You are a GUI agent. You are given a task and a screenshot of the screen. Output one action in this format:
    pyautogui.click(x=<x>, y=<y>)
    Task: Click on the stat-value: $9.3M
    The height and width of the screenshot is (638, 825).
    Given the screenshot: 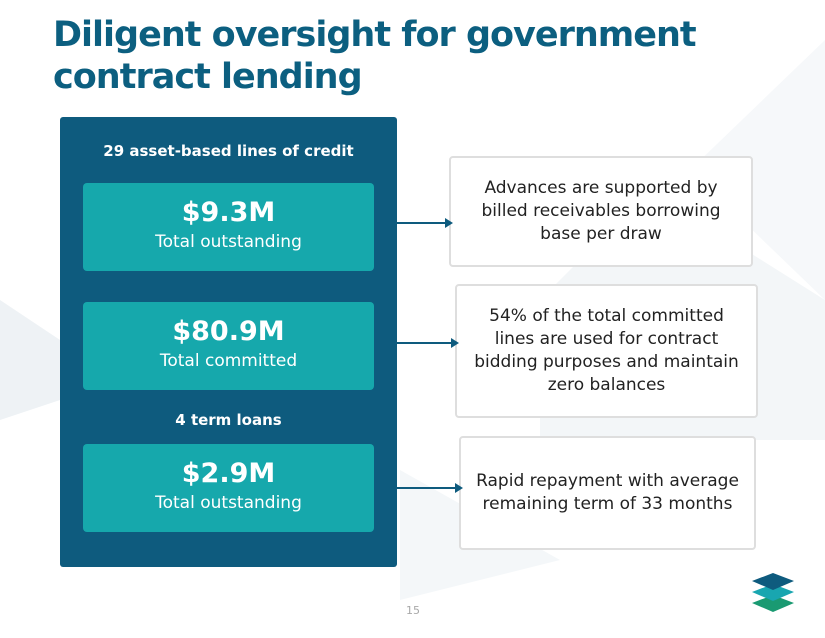 What is the action you would take?
    pyautogui.click(x=228, y=212)
    